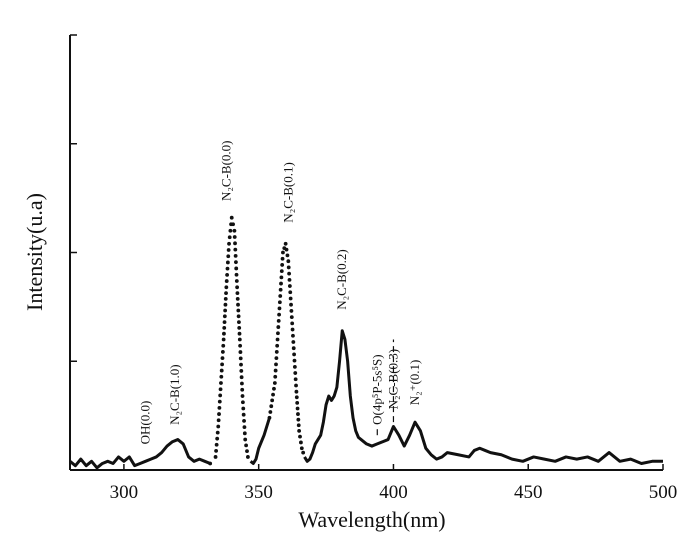 This screenshot has height=545, width=683. What do you see at coordinates (225, 171) in the screenshot?
I see `peak-label: N₂C-B(0.0)` at bounding box center [225, 171].